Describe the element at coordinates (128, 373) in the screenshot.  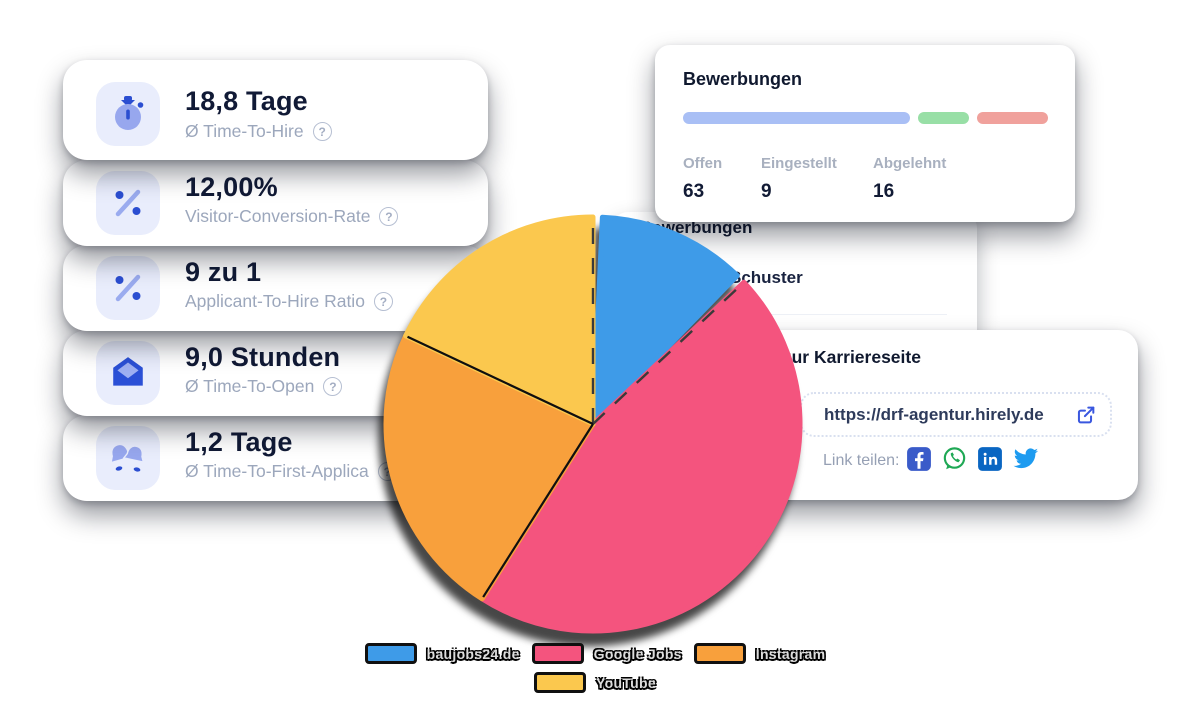
I see `mail-open-icon` at that location.